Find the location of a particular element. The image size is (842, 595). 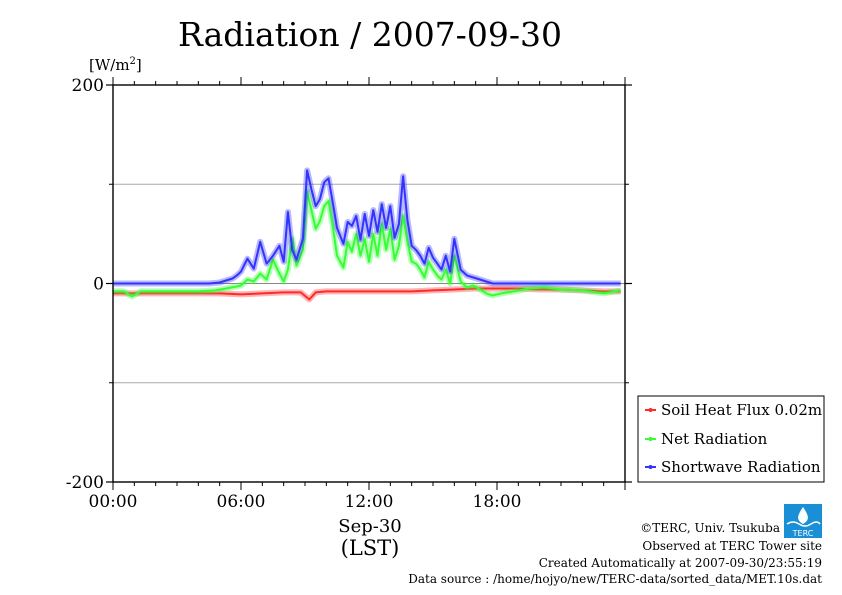

y-tick-label: -200 is located at coordinates (85, 483).